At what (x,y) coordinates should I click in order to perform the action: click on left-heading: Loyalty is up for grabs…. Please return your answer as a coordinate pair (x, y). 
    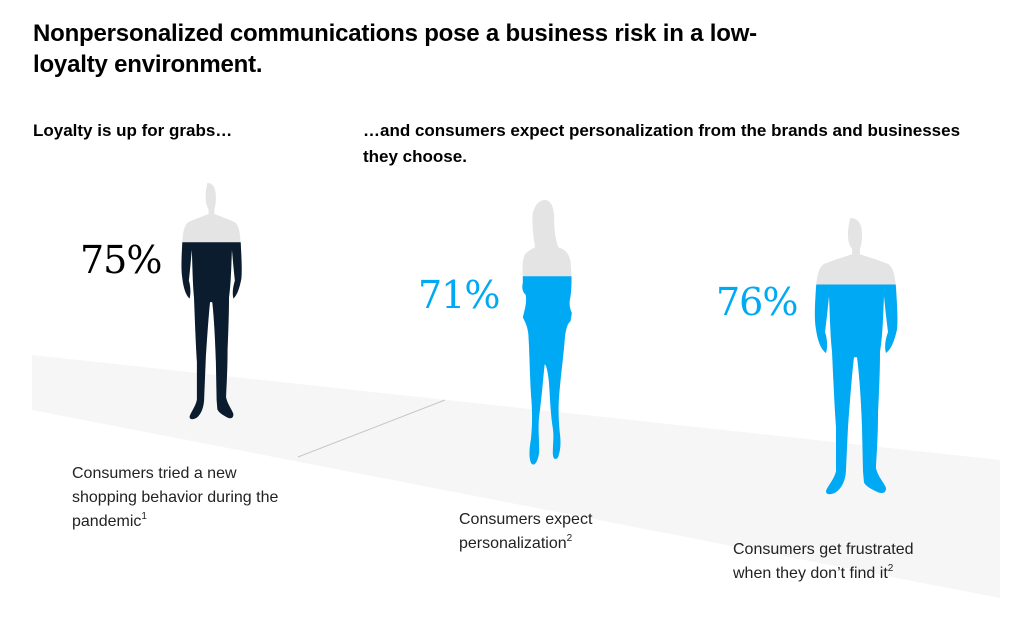
    Looking at the image, I should click on (133, 130).